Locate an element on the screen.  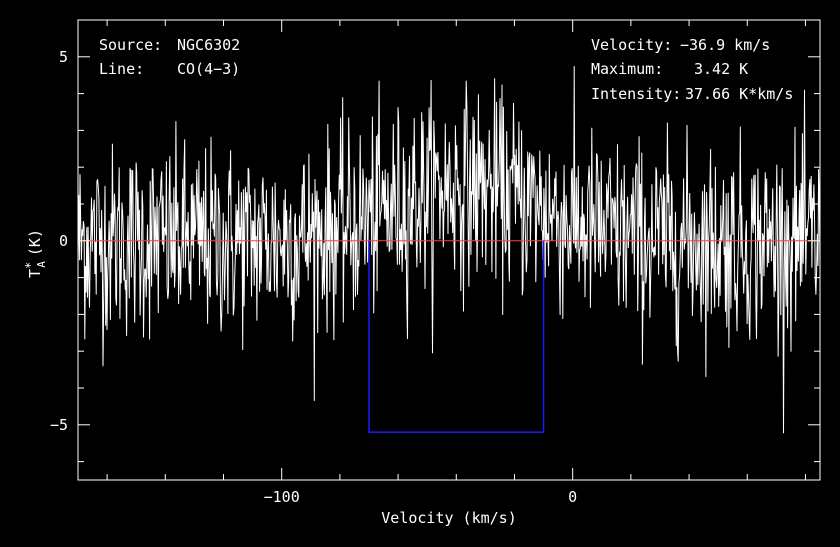
y-axis-label-sup: * is located at coordinates (30, 265).